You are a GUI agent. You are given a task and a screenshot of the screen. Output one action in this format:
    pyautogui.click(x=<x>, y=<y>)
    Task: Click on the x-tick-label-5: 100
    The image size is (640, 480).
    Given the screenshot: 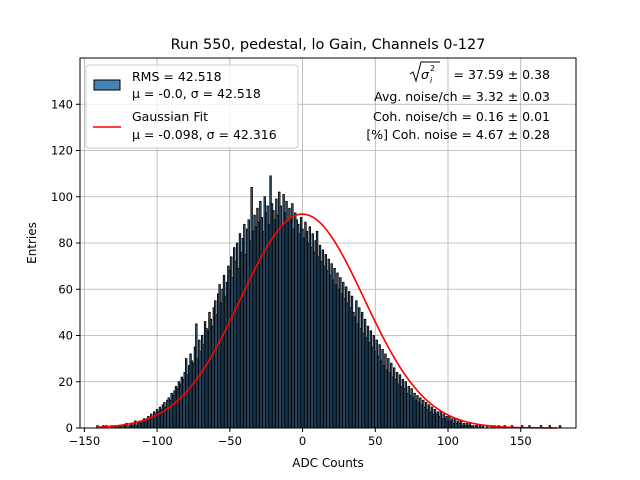 What is the action you would take?
    pyautogui.click(x=448, y=441)
    